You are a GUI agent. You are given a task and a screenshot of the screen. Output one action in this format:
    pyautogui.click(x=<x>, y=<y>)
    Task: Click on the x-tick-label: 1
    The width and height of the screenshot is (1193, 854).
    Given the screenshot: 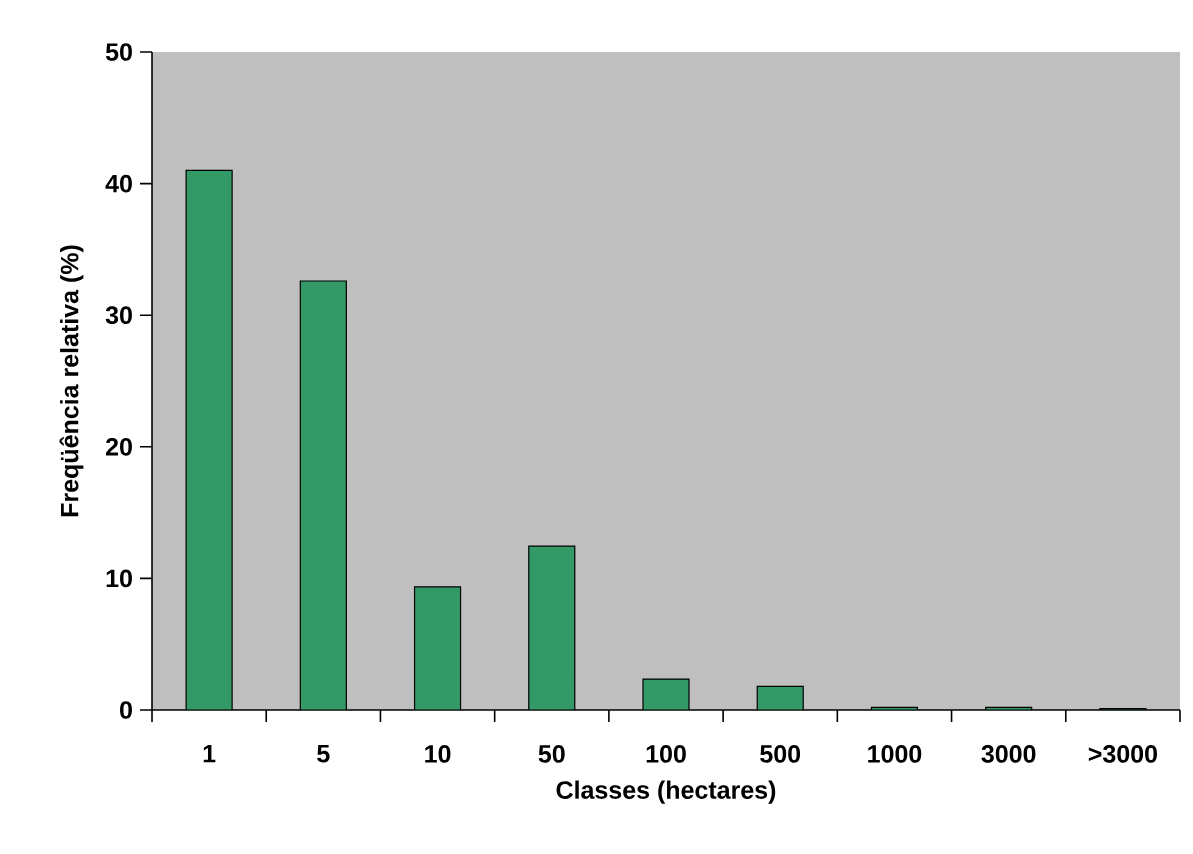 What is the action you would take?
    pyautogui.click(x=209, y=754)
    